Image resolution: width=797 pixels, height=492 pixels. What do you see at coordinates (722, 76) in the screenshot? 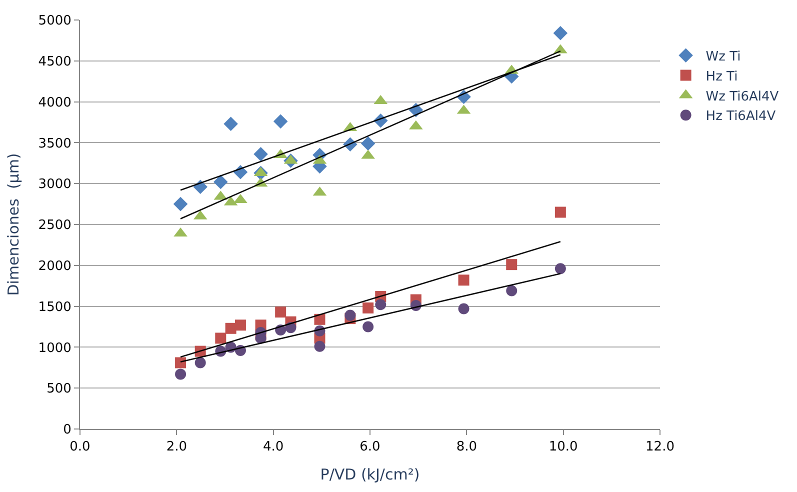
I see `legend-label: Hz Ti` at bounding box center [722, 76].